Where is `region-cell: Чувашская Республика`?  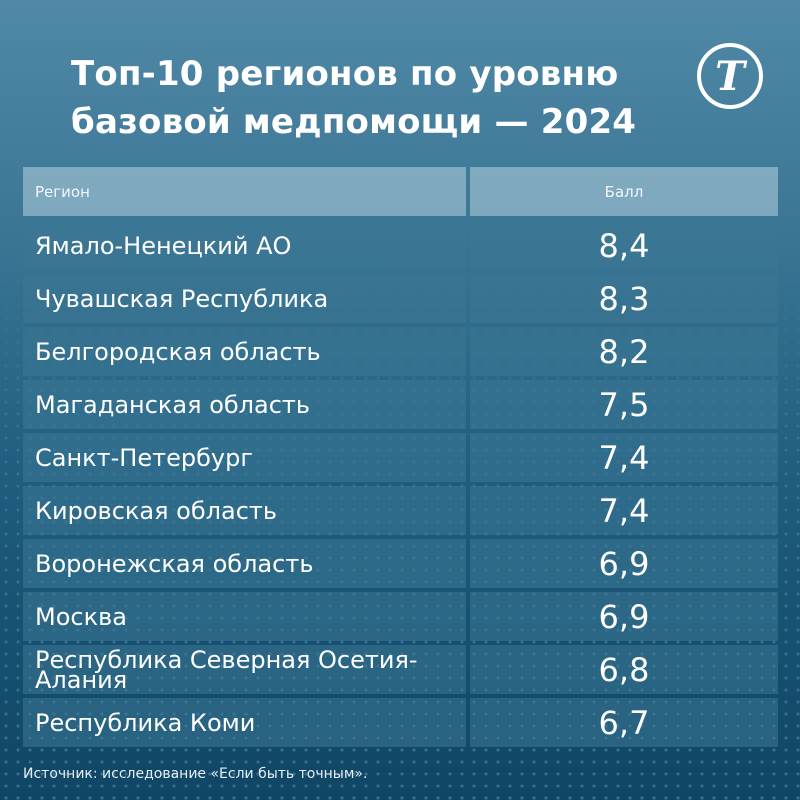 region-cell: Чувашская Республика is located at coordinates (244, 298).